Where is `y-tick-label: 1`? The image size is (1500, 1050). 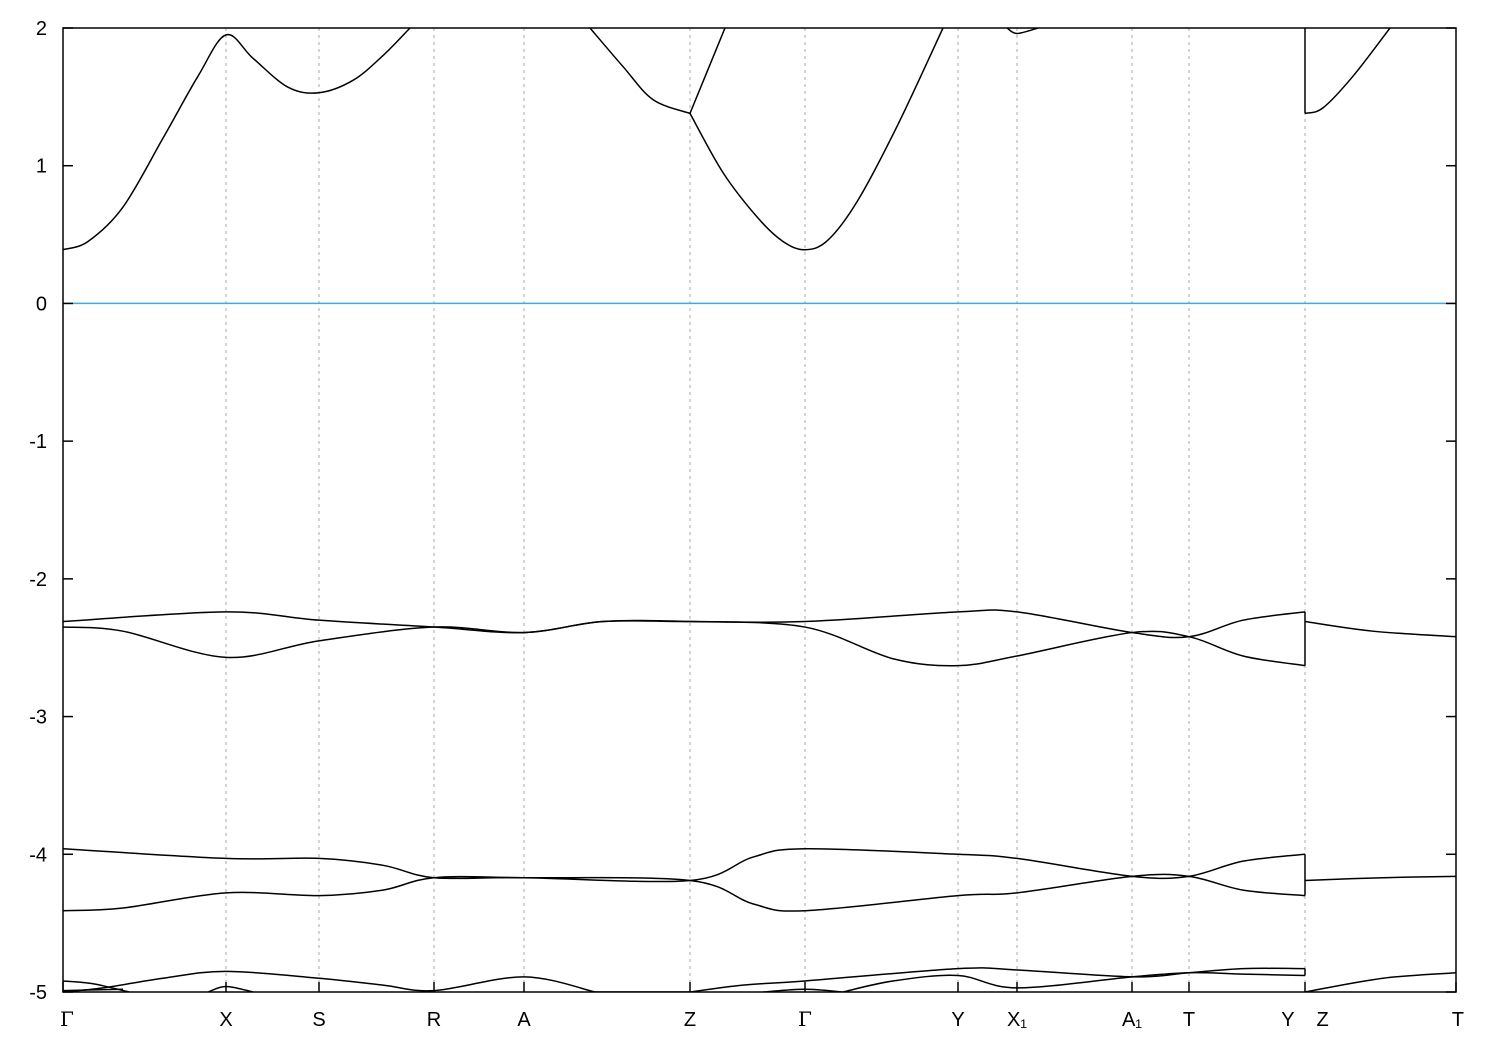 y-tick-label: 1 is located at coordinates (41, 167).